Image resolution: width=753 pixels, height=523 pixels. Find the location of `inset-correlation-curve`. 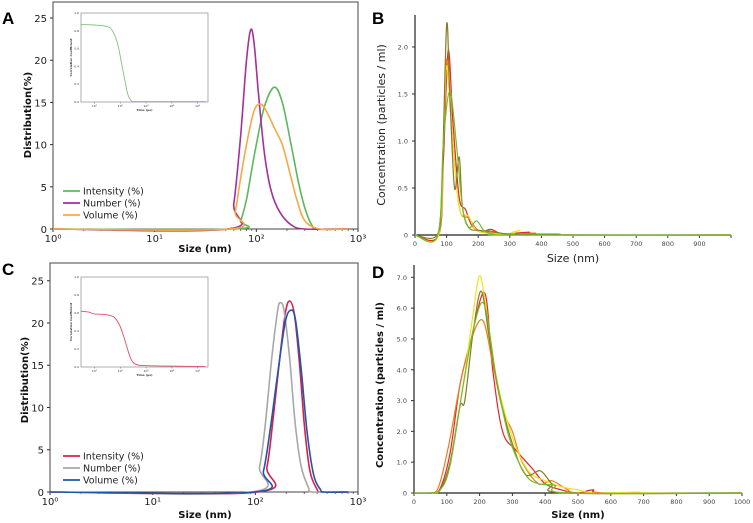

inset-correlation-curve is located at coordinates (143, 339).